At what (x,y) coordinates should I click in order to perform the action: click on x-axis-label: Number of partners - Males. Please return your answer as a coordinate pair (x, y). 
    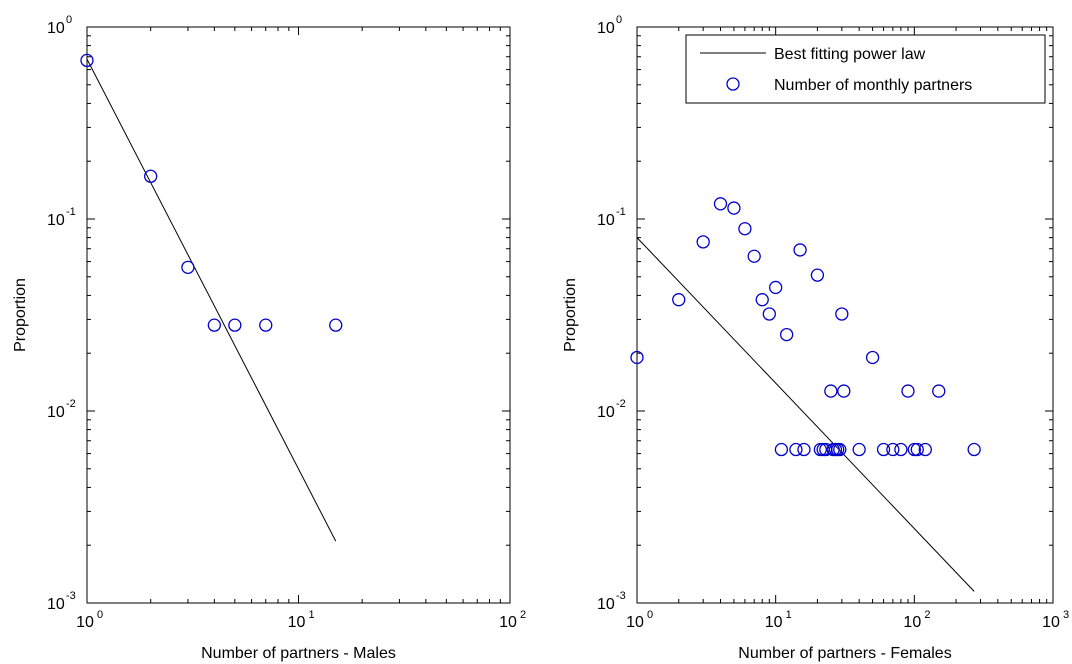
    Looking at the image, I should click on (298, 653).